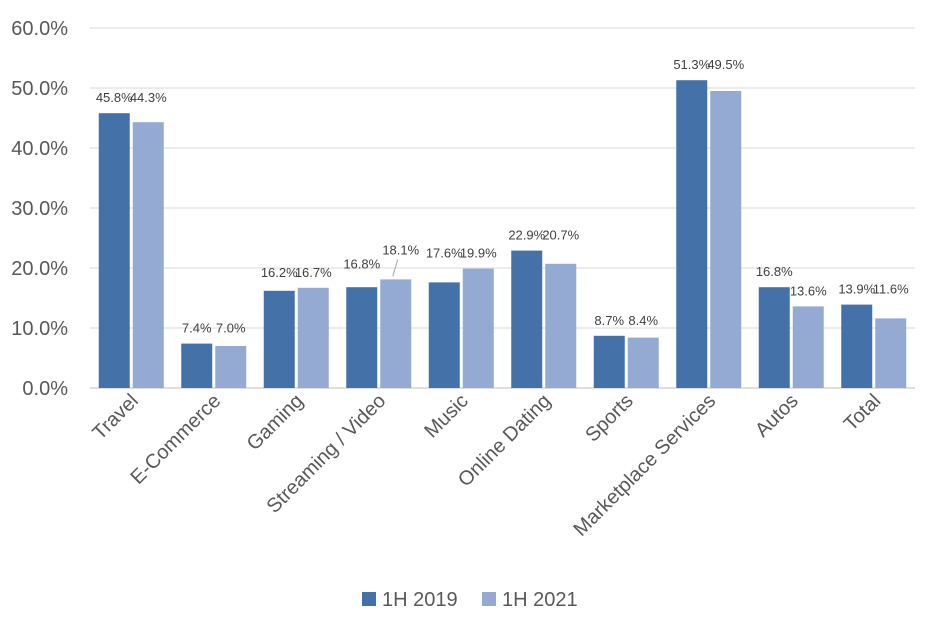 The image size is (946, 633). Describe the element at coordinates (279, 272) in the screenshot. I see `data-label-1h-2019-gaming: 16.2%` at that location.